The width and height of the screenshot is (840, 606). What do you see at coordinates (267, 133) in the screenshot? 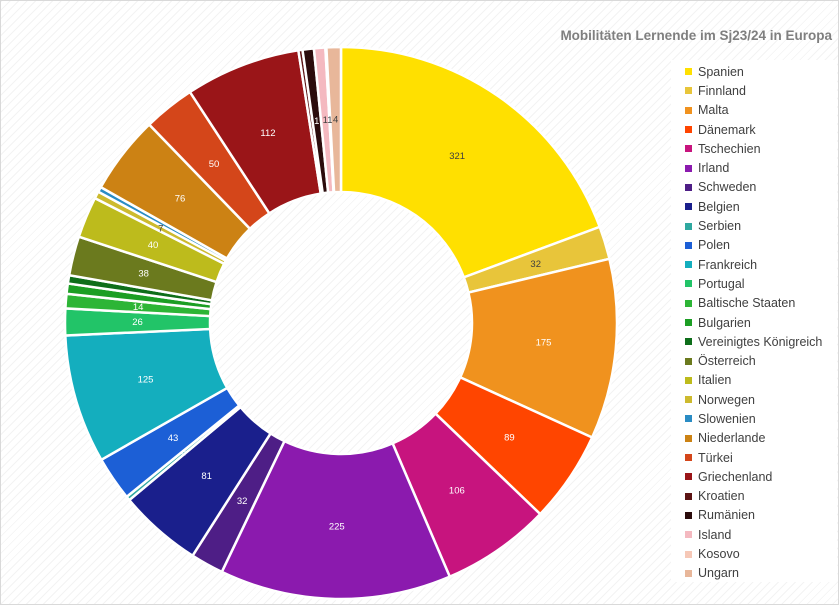
I see `data-label-griechenland: 112` at bounding box center [267, 133].